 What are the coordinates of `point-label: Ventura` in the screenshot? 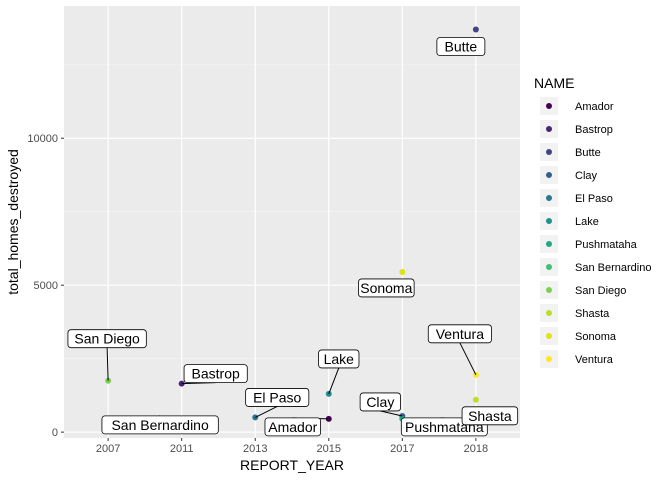 It's located at (460, 334).